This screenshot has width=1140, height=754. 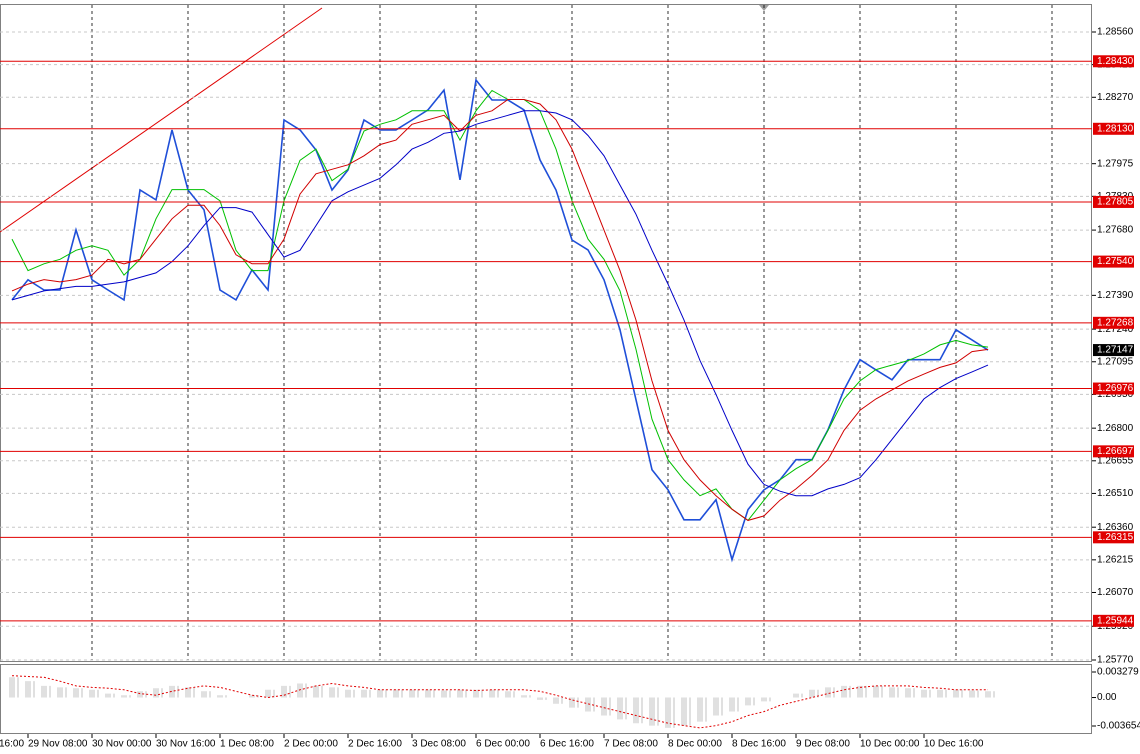 I want to click on x-tick-label: 16:00, so click(x=12, y=744).